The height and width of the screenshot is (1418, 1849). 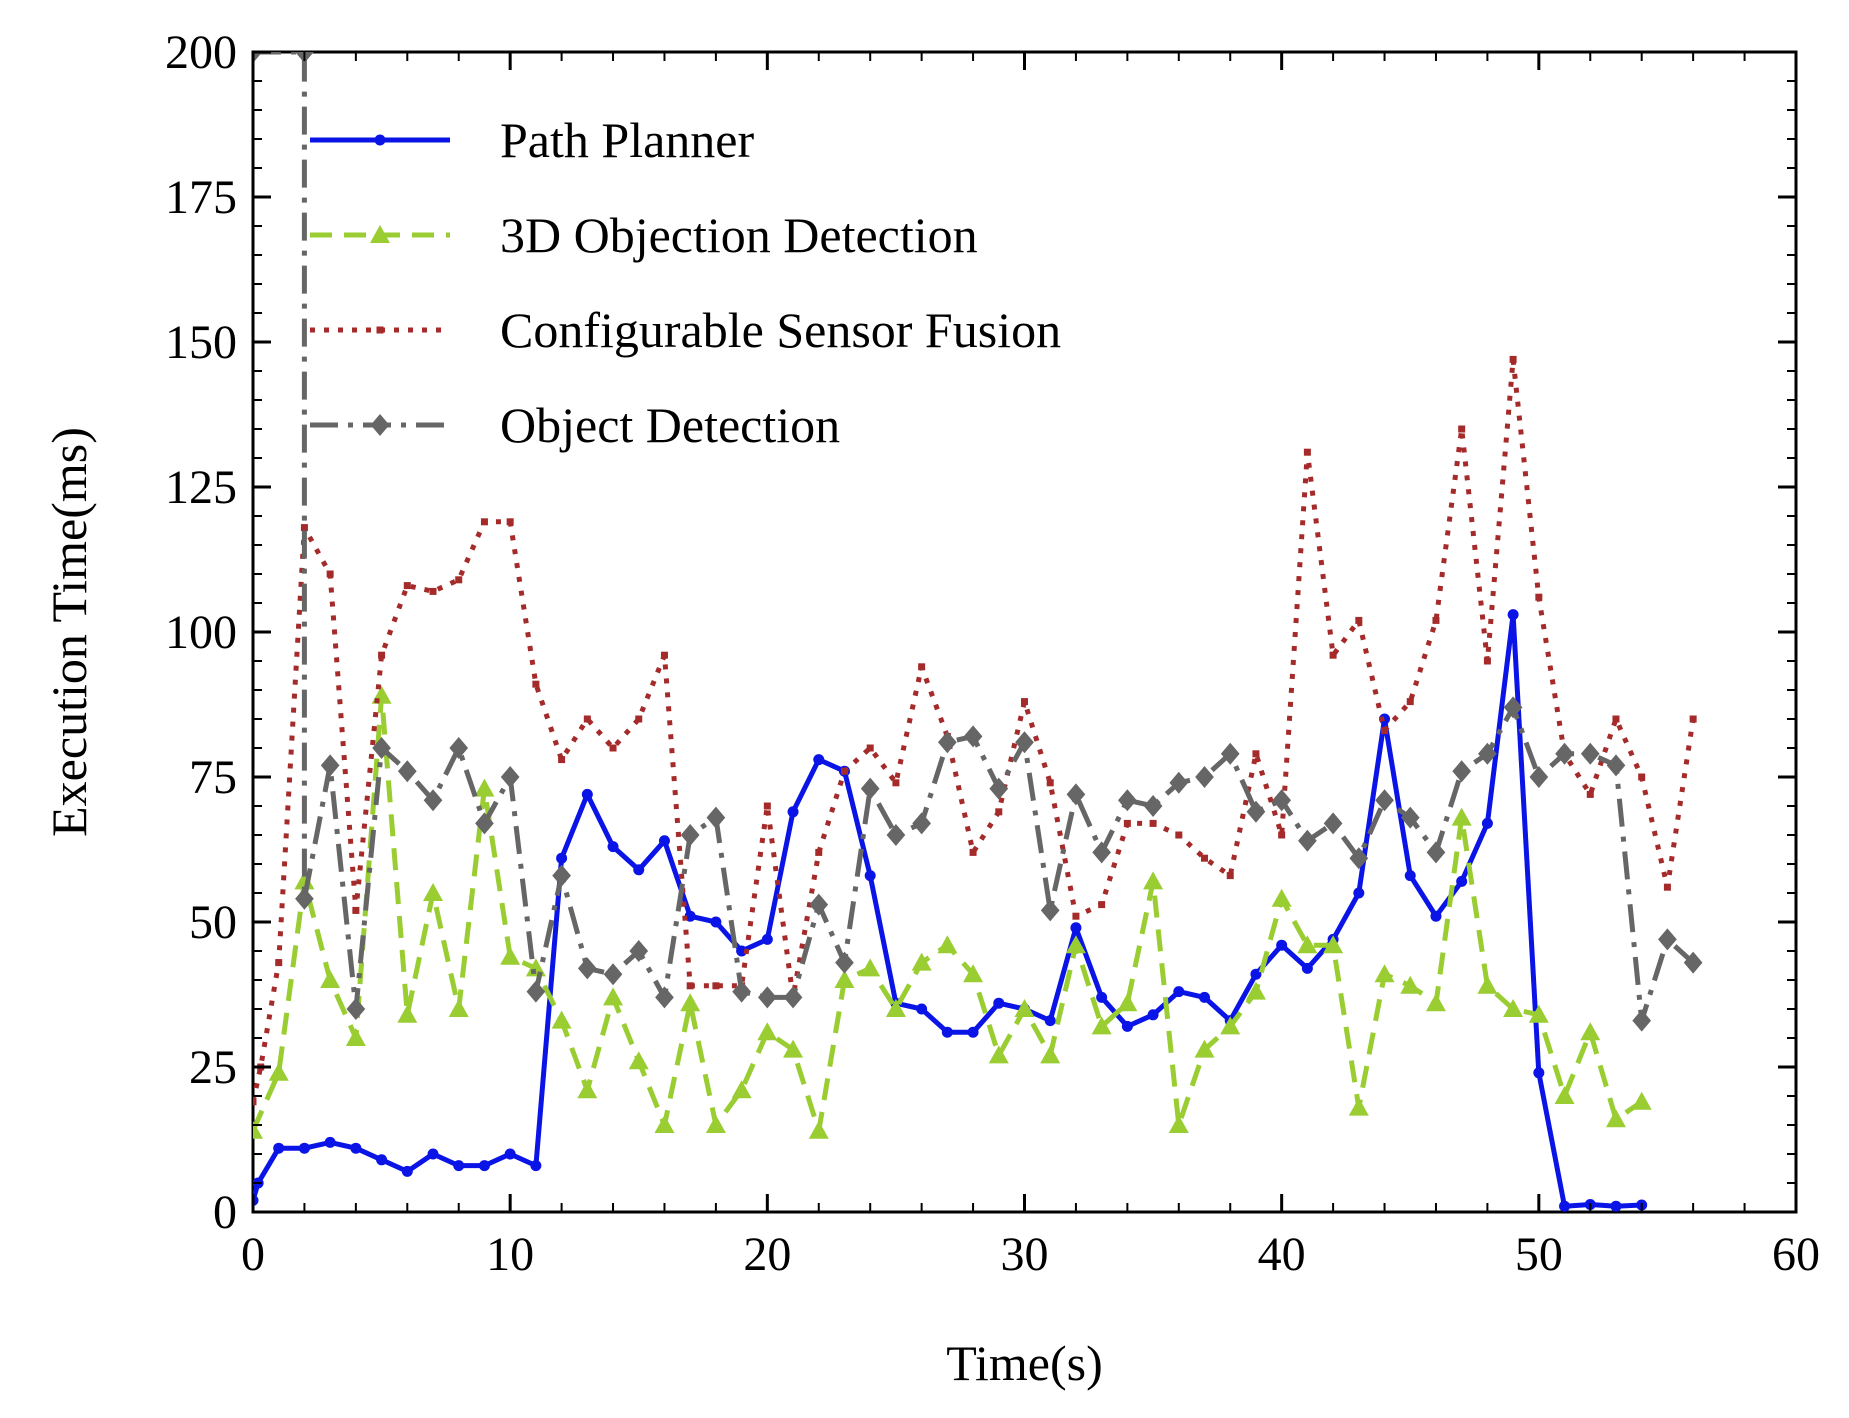 What do you see at coordinates (670, 425) in the screenshot?
I see `legend-label: Object Detection` at bounding box center [670, 425].